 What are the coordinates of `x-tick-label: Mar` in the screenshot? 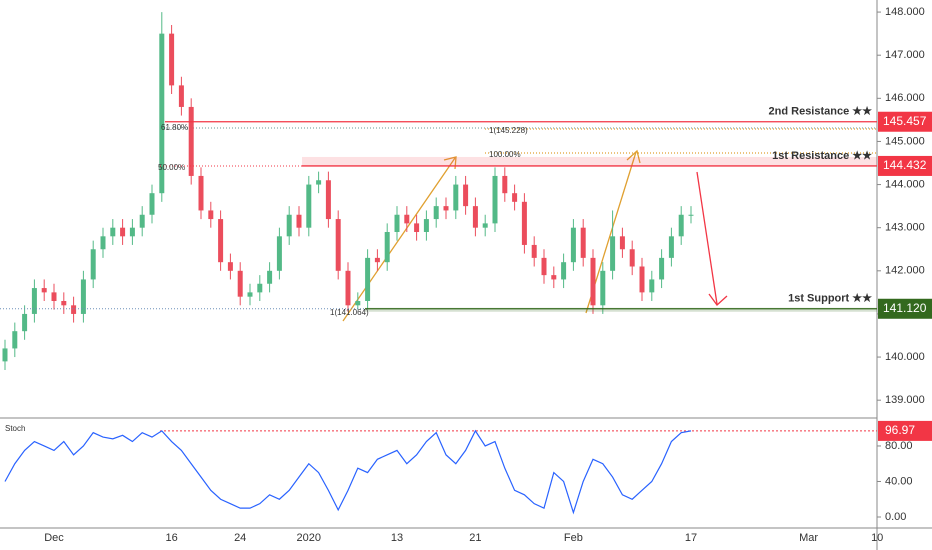 It's located at (808, 538).